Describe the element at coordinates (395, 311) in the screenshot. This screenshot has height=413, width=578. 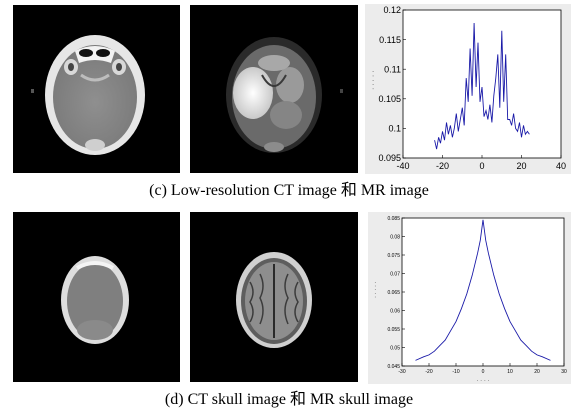
I see `chart-d-ytick-label: 0.06` at that location.